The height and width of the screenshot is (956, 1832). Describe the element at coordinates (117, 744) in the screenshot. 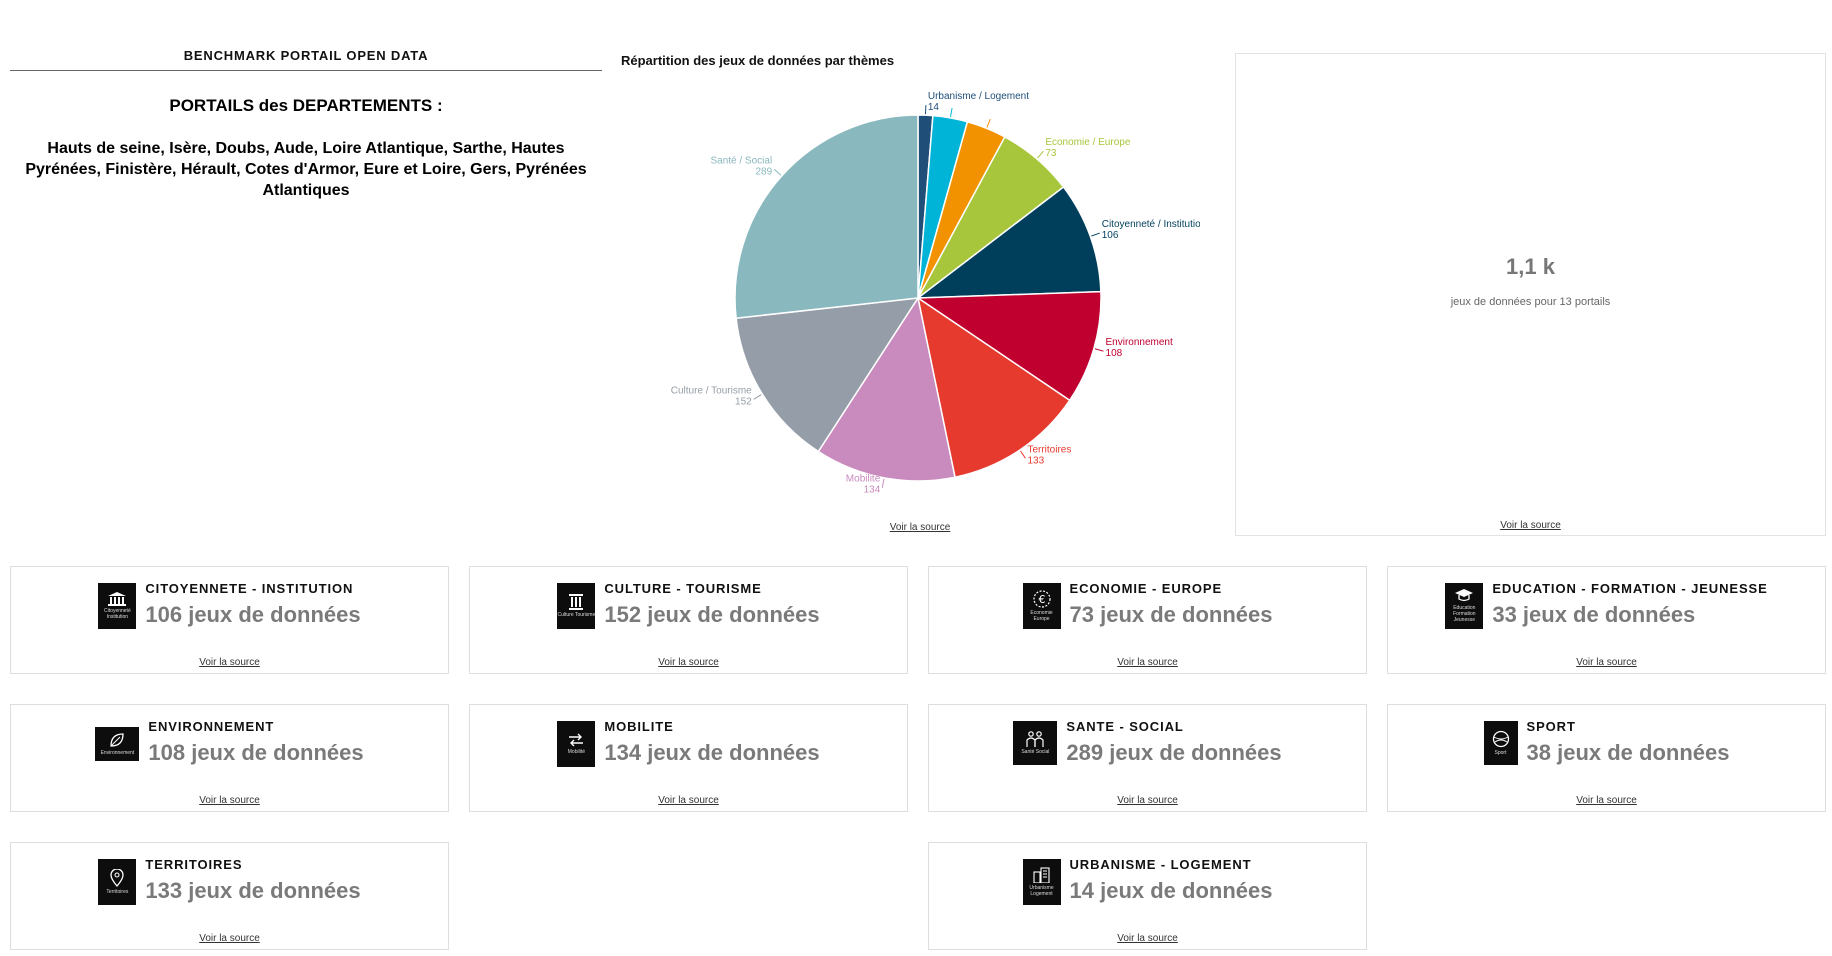

I see `leaf-icon: Environnement` at that location.